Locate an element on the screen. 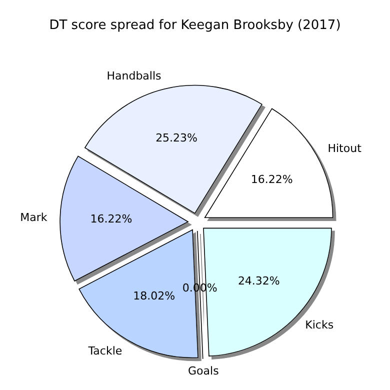 Image resolution: width=390 pixels, height=390 pixels. data-label: 18.02% is located at coordinates (154, 295).